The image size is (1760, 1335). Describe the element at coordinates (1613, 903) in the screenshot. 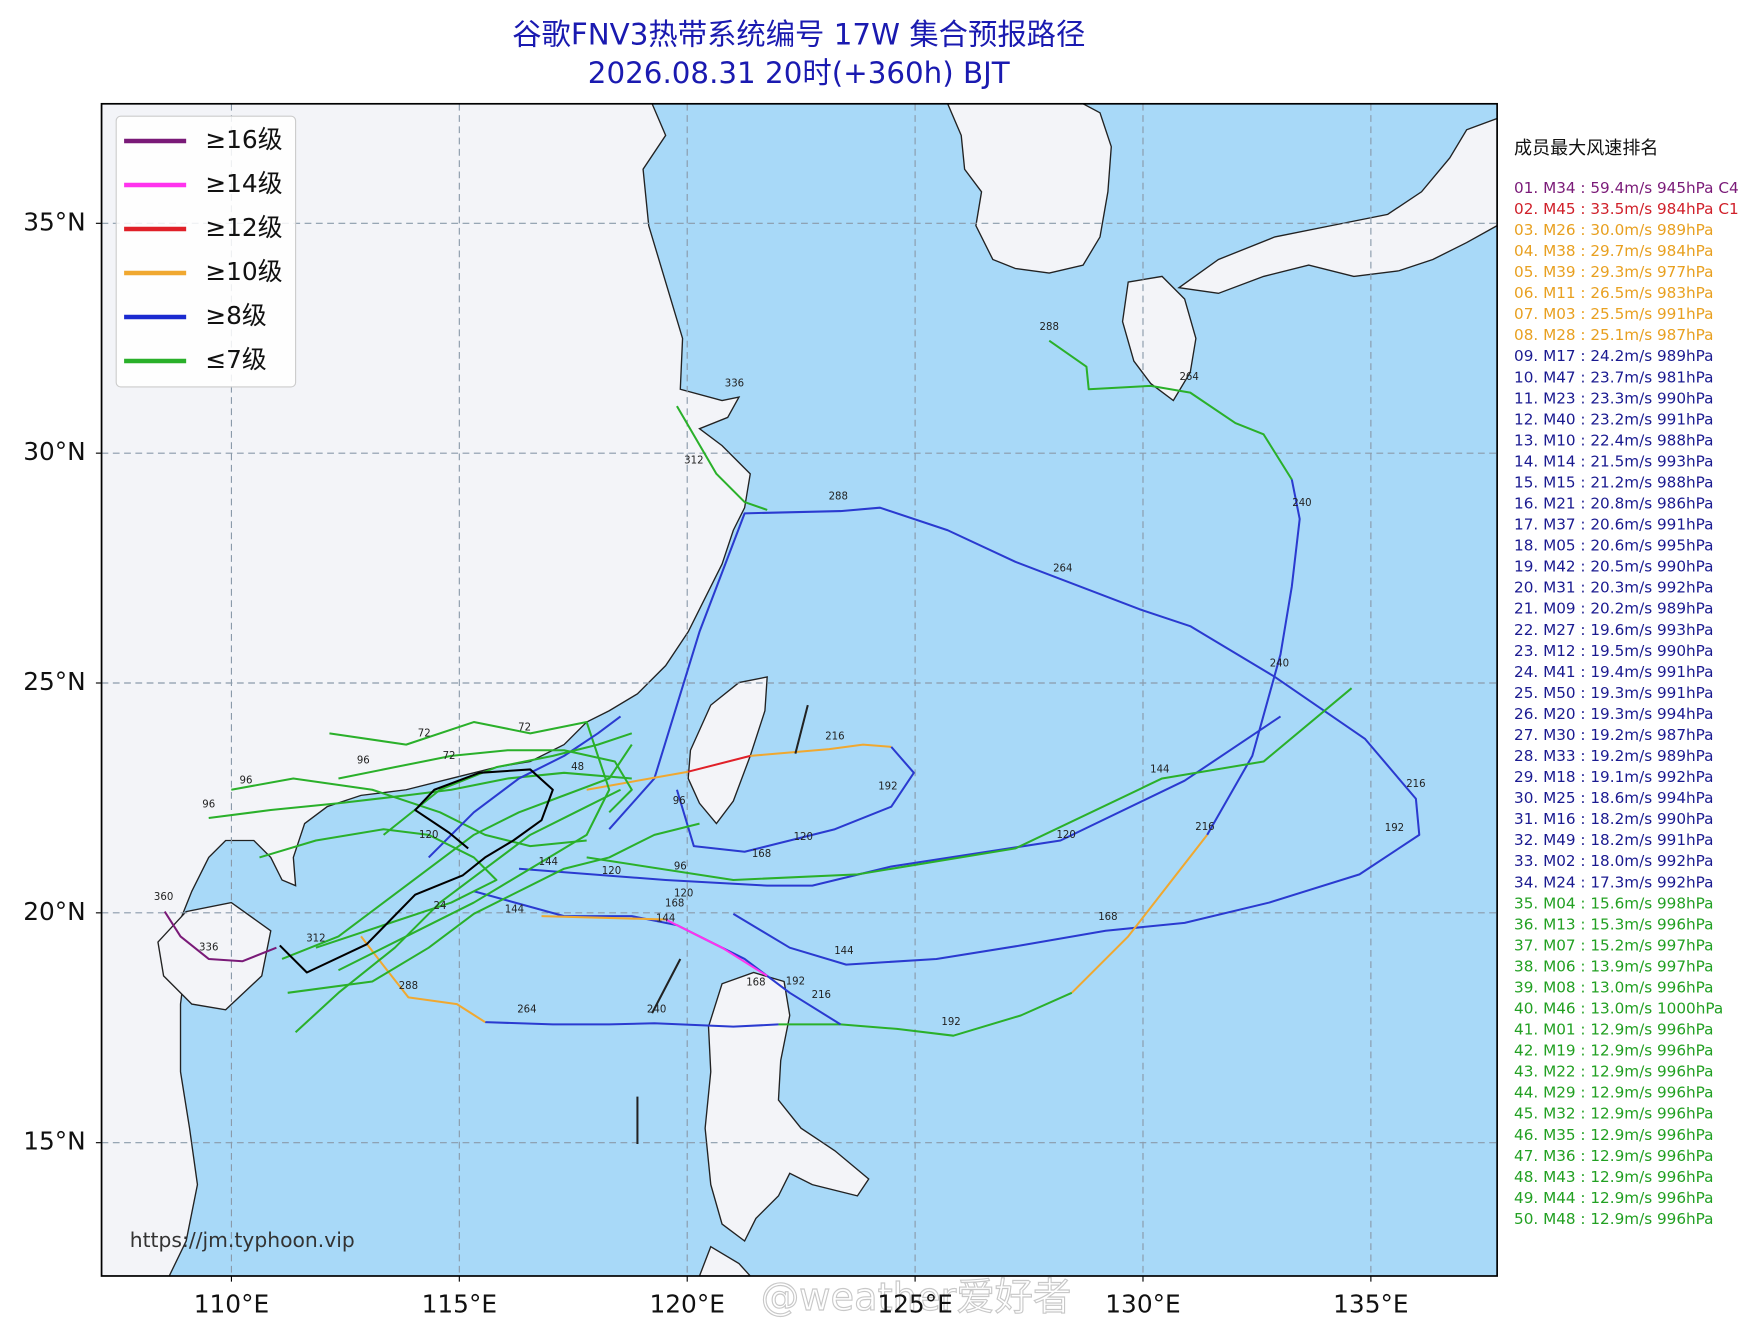

I see `ranking-item: 35. M04 : 15.6m/s 998hPa` at that location.